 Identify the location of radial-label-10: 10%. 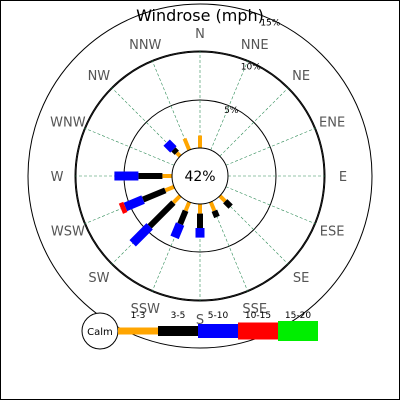
(251, 67).